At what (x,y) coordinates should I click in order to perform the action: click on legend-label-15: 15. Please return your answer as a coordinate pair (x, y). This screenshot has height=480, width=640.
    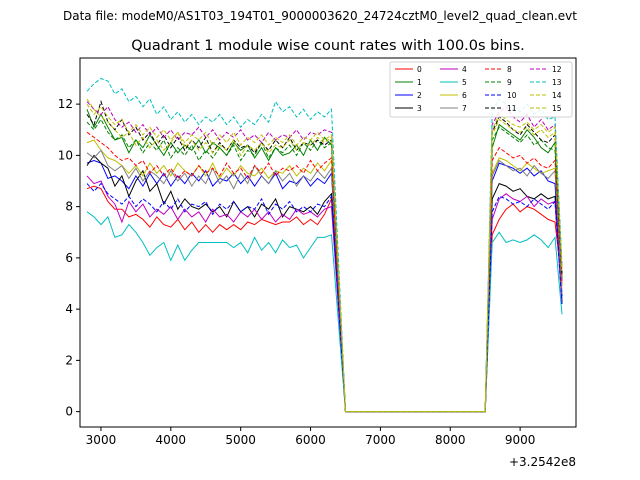
    Looking at the image, I should click on (557, 108).